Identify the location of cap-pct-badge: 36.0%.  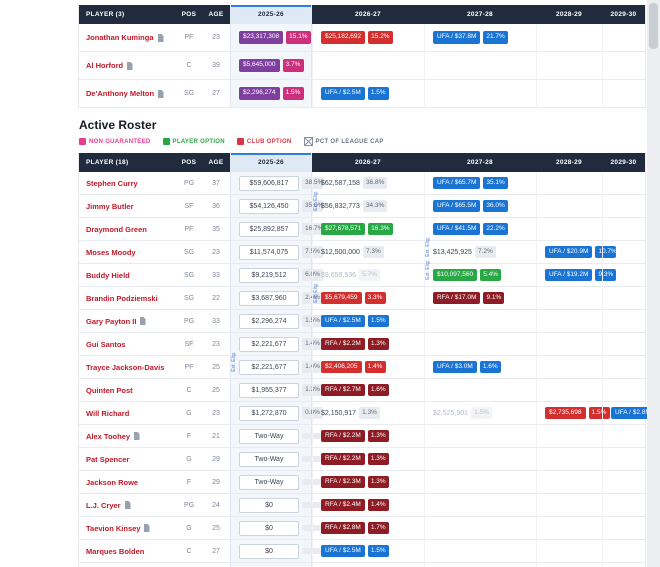
(495, 206).